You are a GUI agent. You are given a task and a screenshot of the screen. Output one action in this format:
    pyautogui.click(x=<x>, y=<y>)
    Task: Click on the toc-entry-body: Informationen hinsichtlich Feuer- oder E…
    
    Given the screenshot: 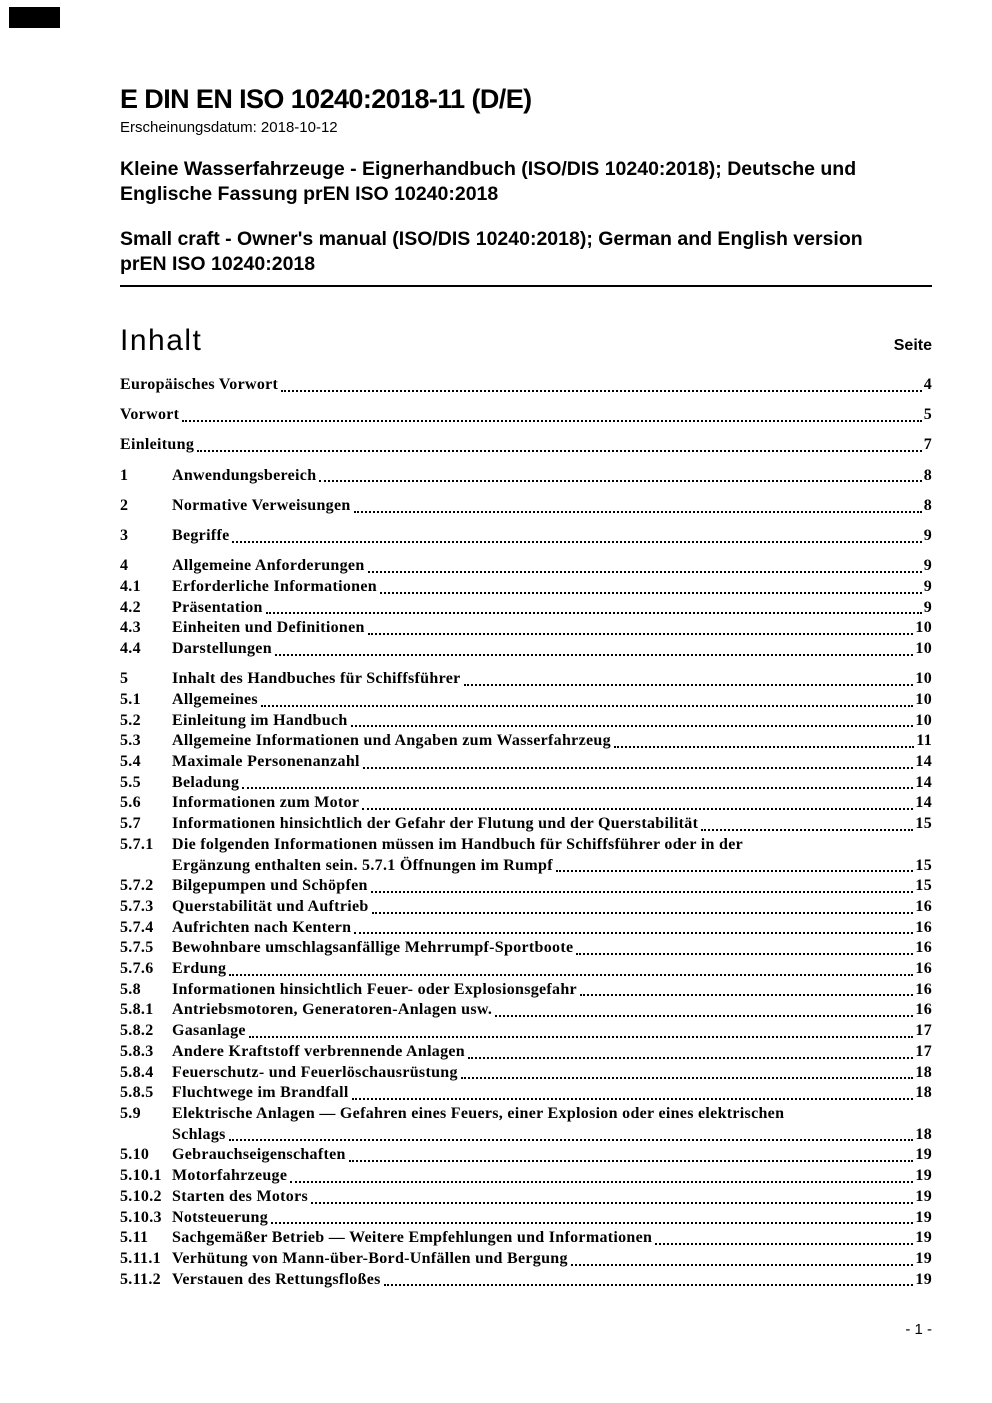 What is the action you would take?
    pyautogui.click(x=552, y=990)
    